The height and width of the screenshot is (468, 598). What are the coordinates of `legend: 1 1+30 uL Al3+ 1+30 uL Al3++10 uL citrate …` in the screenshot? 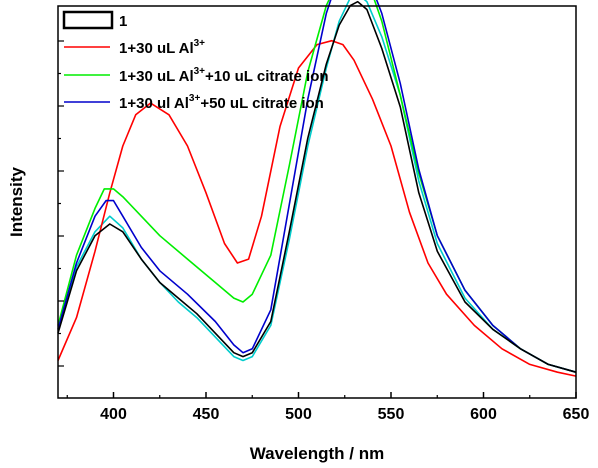 It's located at (195, 61).